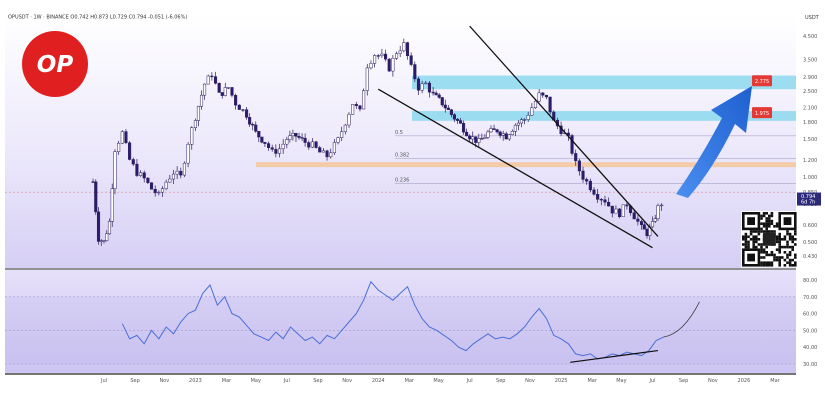  Describe the element at coordinates (810, 226) in the screenshot. I see `price-tick-label: 0.600` at that location.